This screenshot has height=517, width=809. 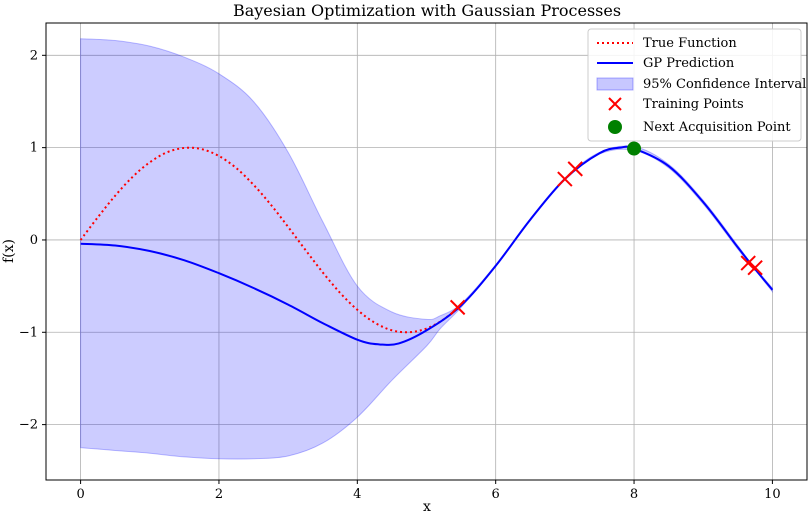 I want to click on next-acquisition-point, so click(x=634, y=148).